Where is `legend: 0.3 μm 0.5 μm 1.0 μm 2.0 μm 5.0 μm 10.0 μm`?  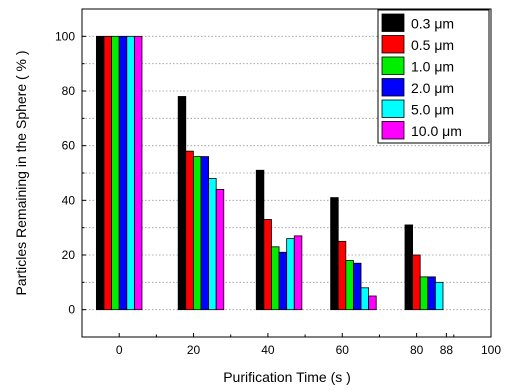 legend: 0.3 μm 0.5 μm 1.0 μm 2.0 μm 5.0 μm 10.0 μm is located at coordinates (433, 76).